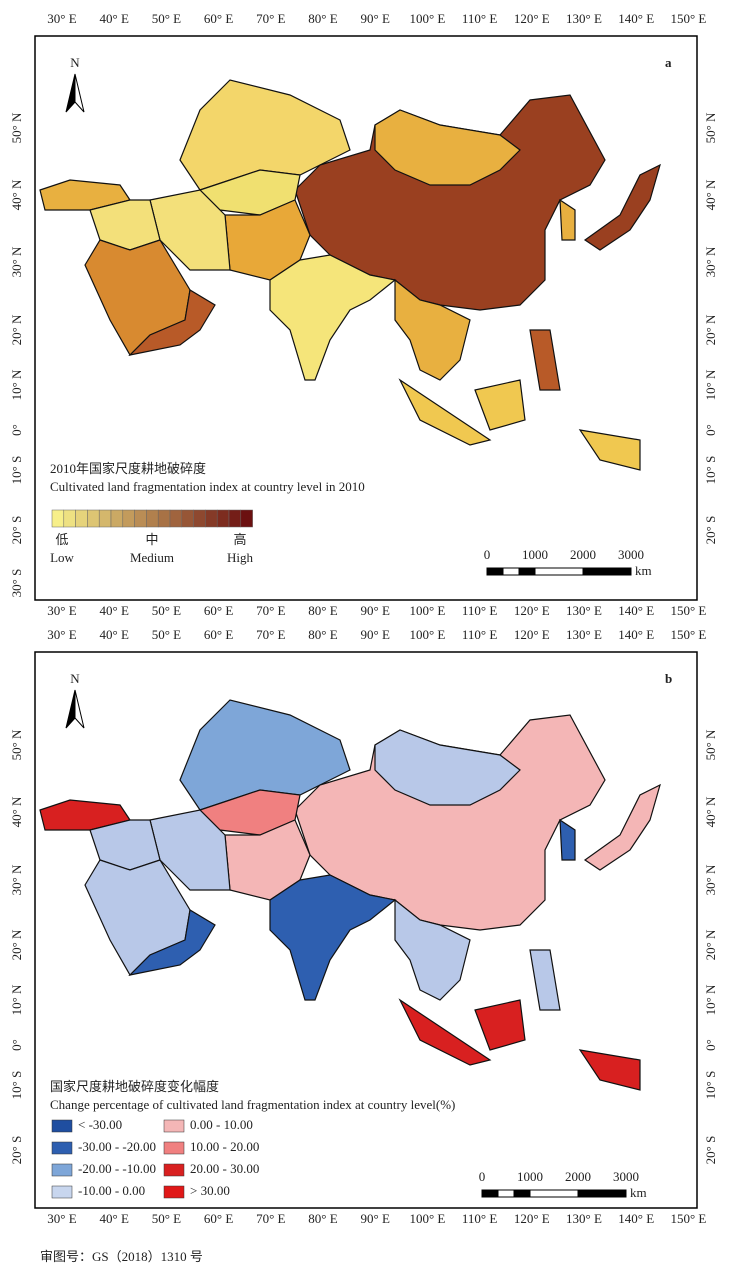 This screenshot has height=1284, width=736. What do you see at coordinates (75, 678) in the screenshot?
I see `north-label: N` at bounding box center [75, 678].